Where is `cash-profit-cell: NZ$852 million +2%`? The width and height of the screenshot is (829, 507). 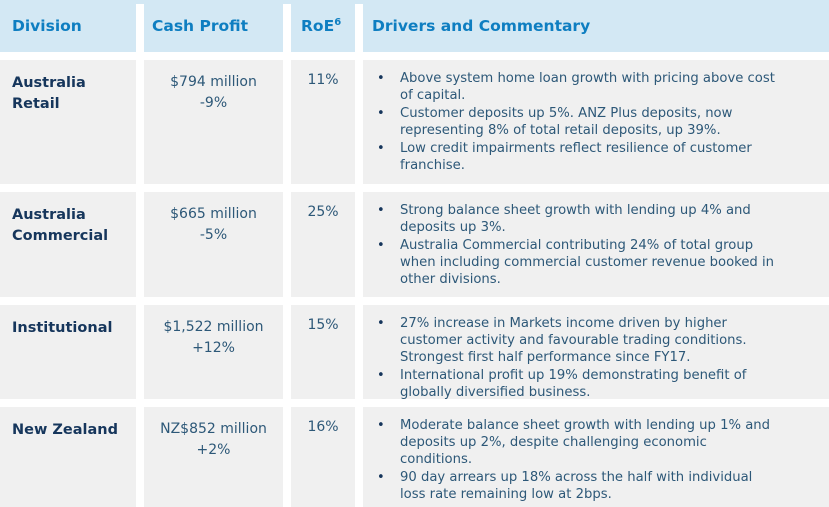 cash-profit-cell: NZ$852 million +2% is located at coordinates (213, 457).